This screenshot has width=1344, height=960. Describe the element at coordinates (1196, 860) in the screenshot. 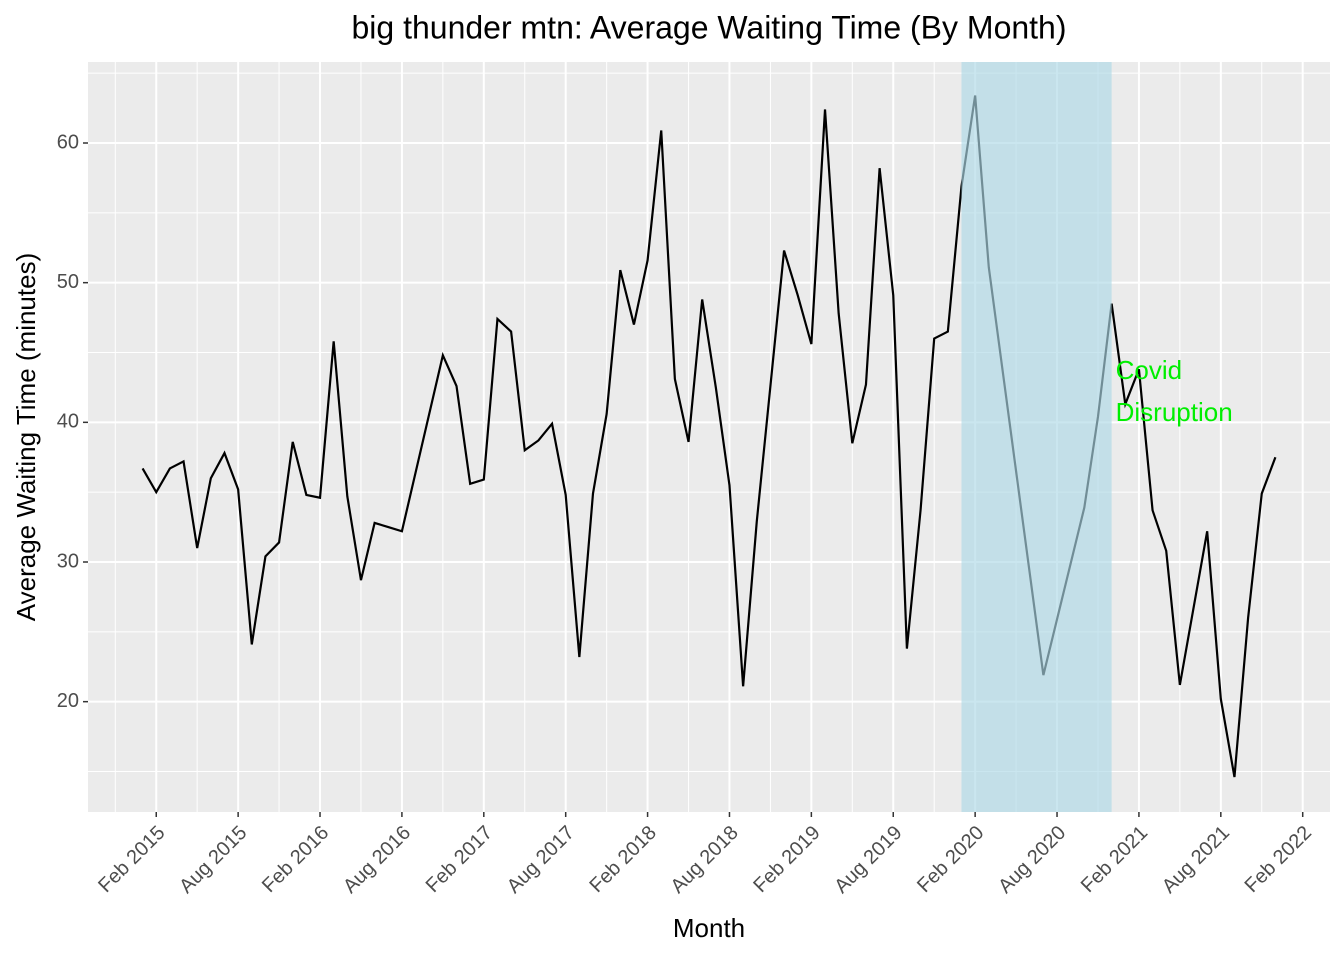

I see `x-tick-label: Aug 2021` at that location.